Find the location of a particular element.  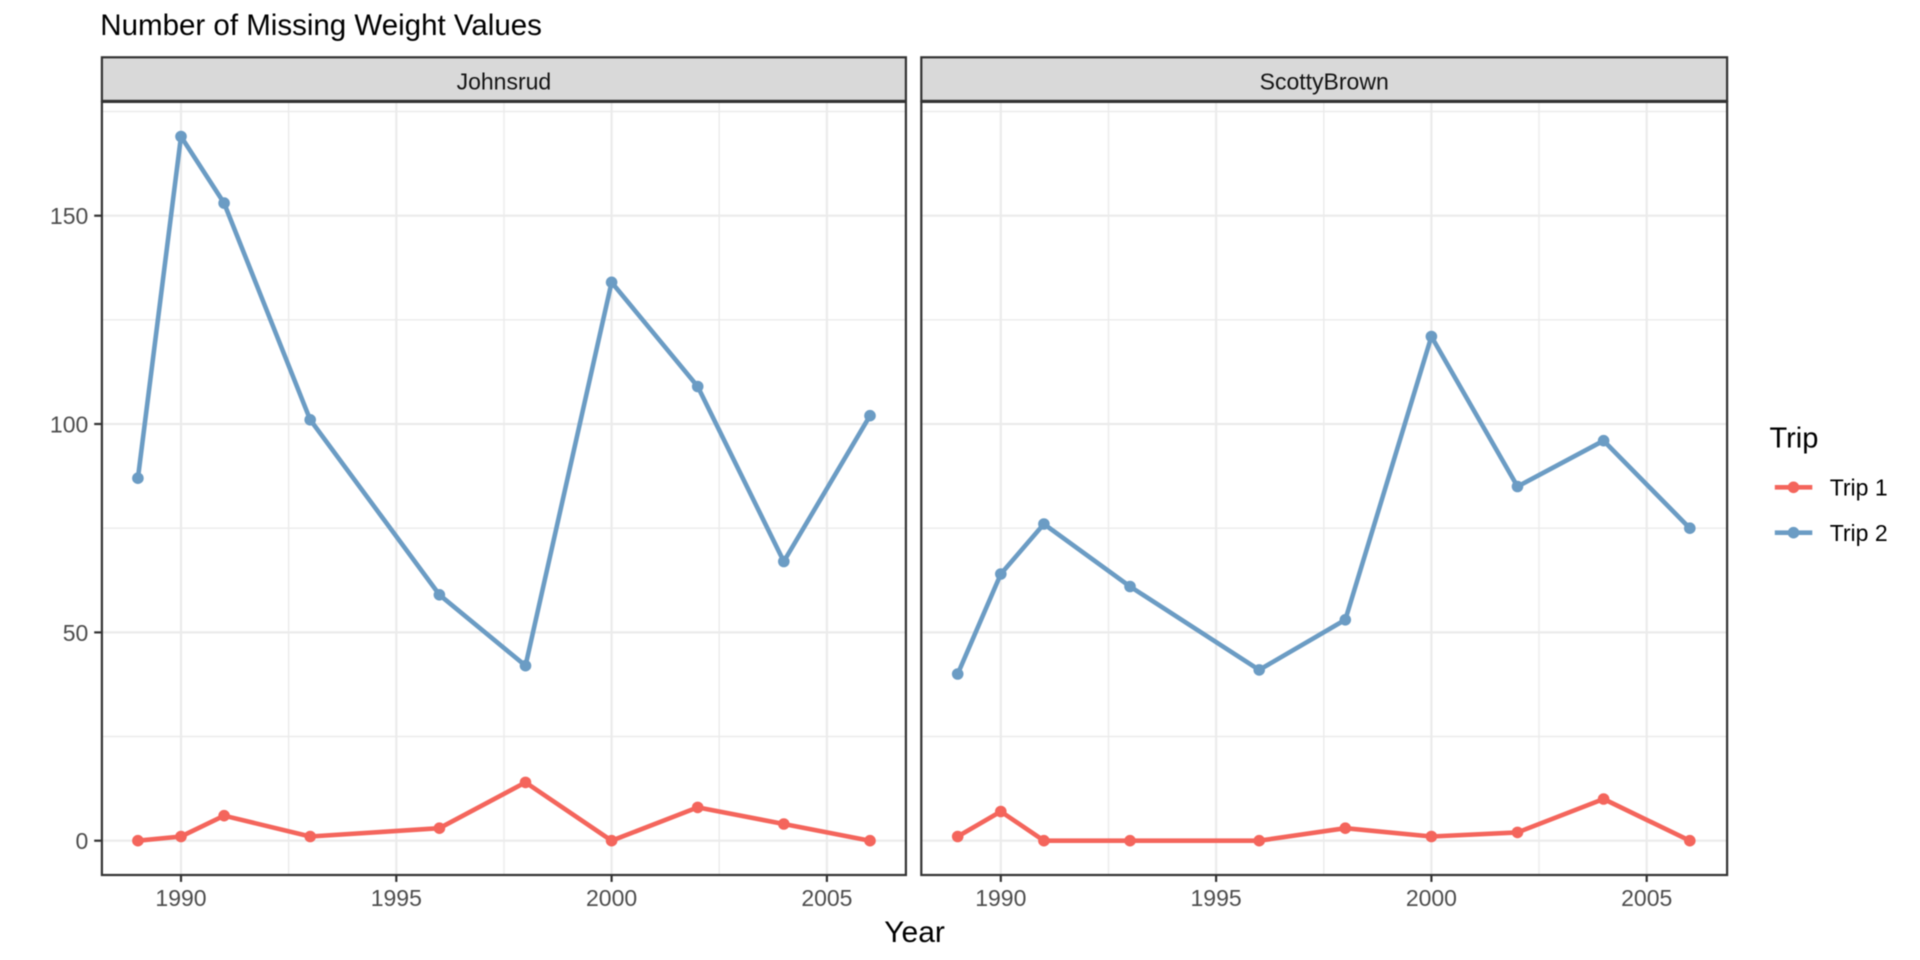

svg-text: Trip 1 is located at coordinates (1859, 488).